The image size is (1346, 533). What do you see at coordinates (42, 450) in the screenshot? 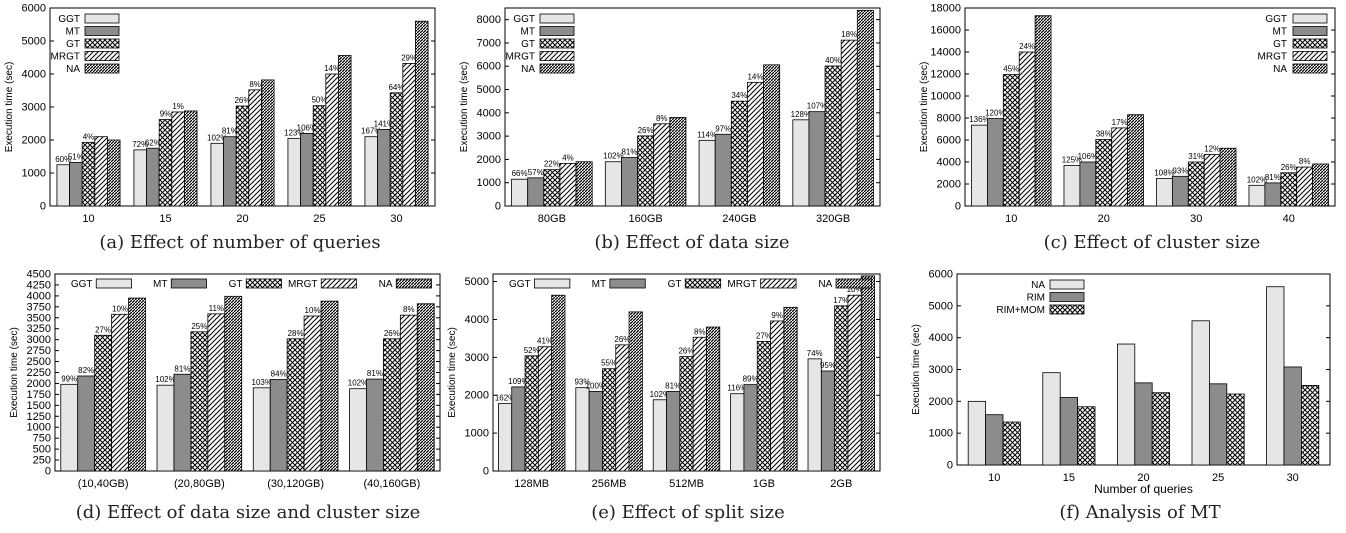
I see `y-tick-label: 500` at bounding box center [42, 450].